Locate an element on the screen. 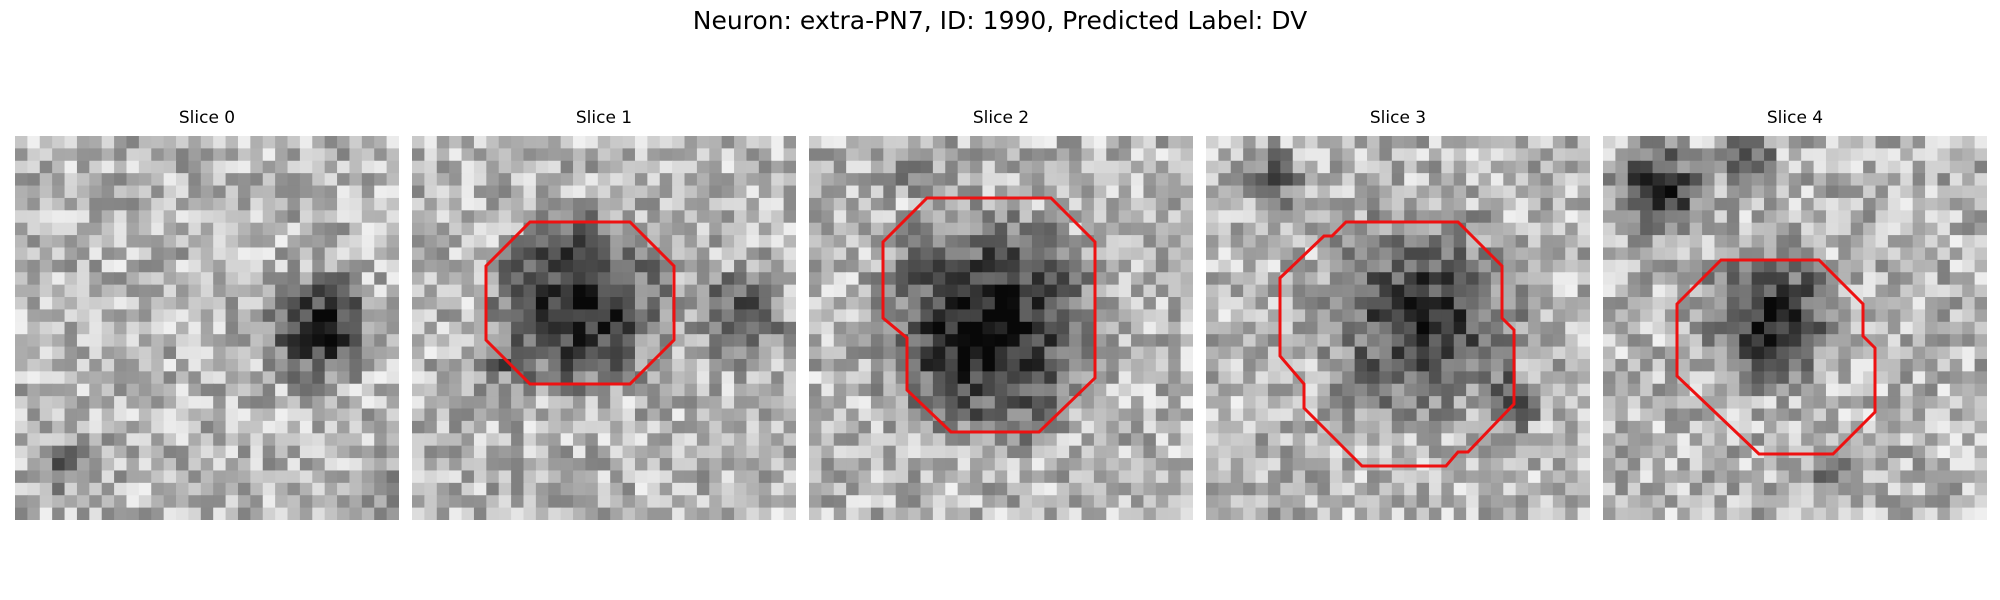 This screenshot has width=2000, height=600. slice-title-1: Slice 1 is located at coordinates (604, 118).